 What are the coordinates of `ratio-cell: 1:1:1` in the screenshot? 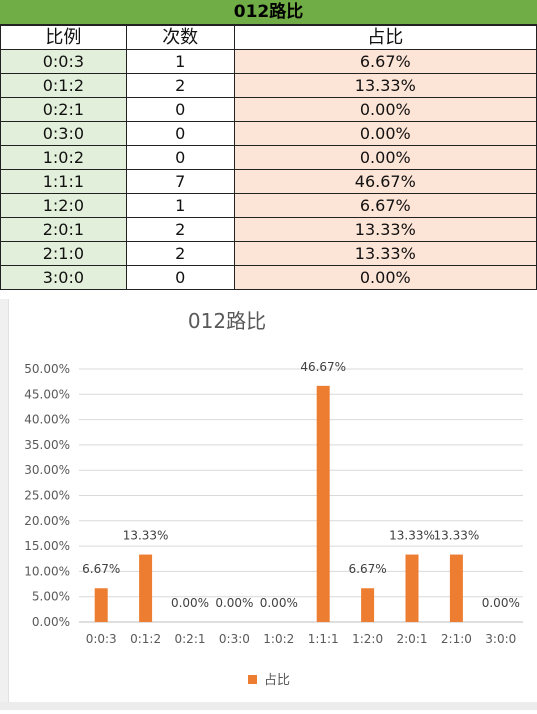 It's located at (63, 181).